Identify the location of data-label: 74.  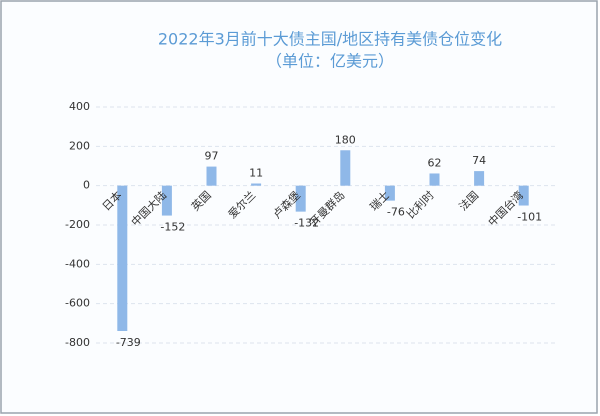
(479, 160).